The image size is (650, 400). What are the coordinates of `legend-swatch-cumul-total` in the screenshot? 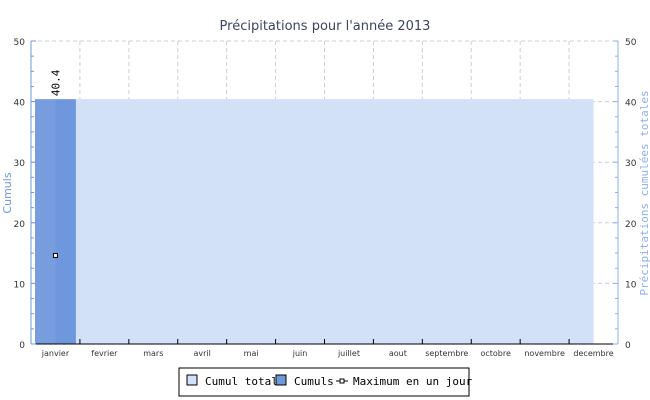 It's located at (192, 380).